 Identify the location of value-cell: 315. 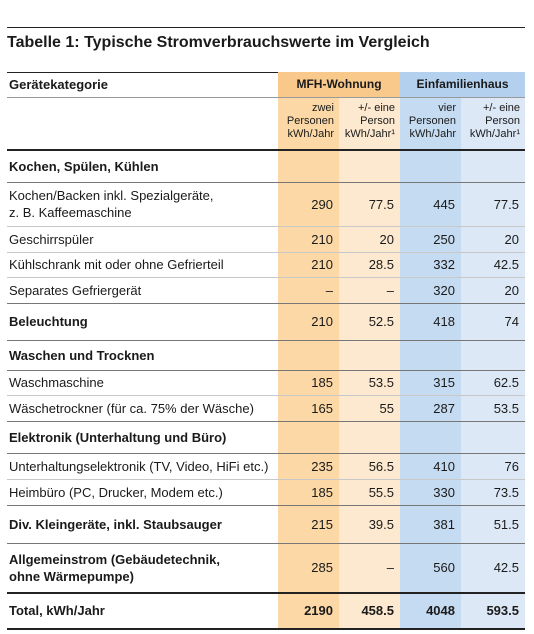
(430, 382).